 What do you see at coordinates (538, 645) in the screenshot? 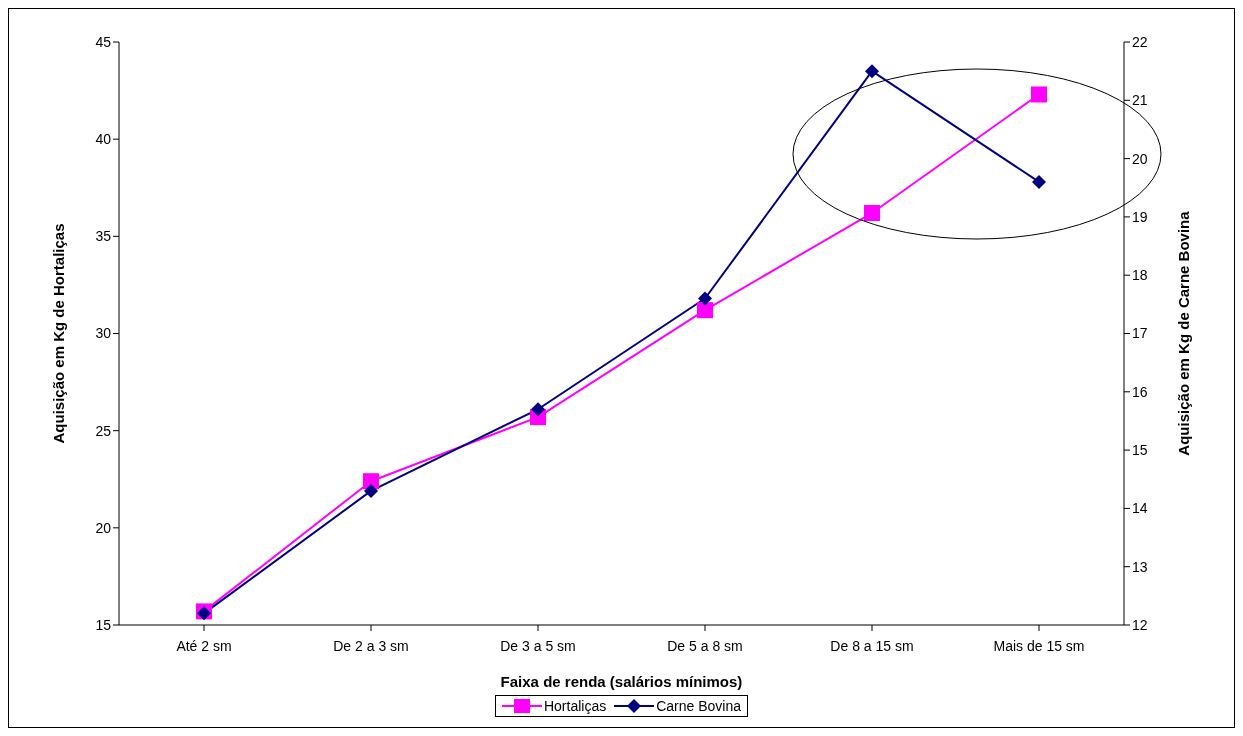
I see `x-tick-label: De 3 a 5 sm` at bounding box center [538, 645].